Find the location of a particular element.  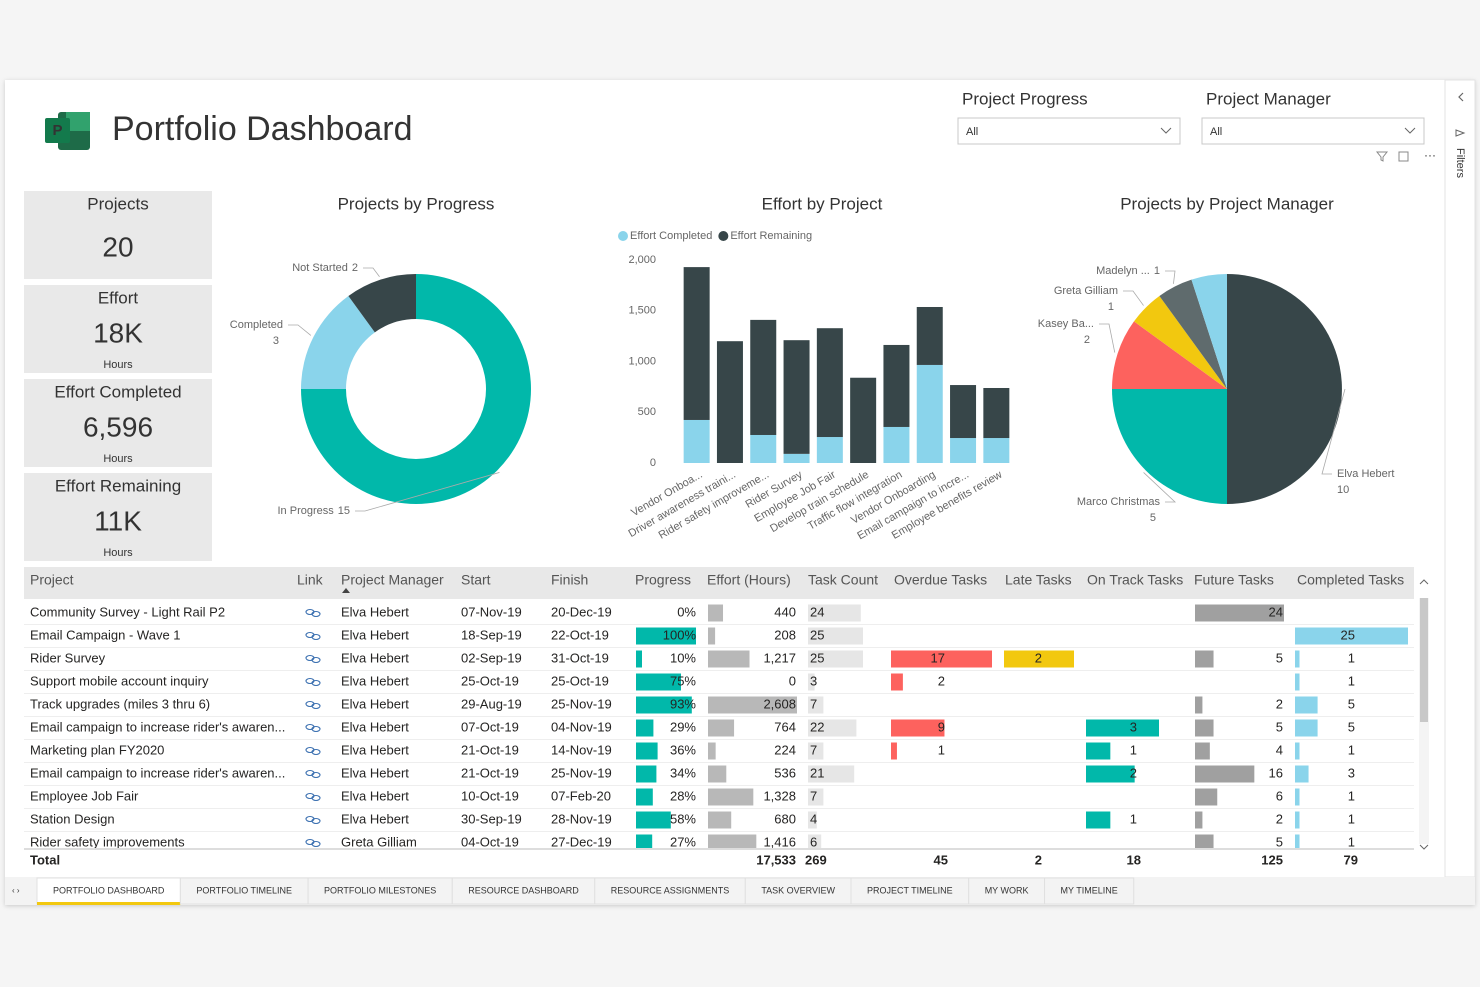

y-tick-label: 2,000 is located at coordinates (642, 260).